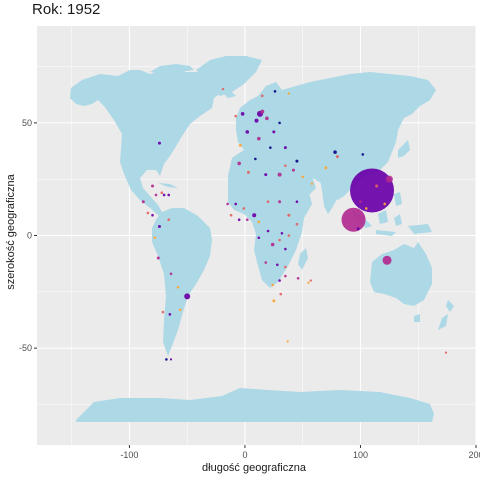 Image resolution: width=480 pixels, height=480 pixels. What do you see at coordinates (392, 223) in the screenshot?
I see `land-indonesia` at bounding box center [392, 223].